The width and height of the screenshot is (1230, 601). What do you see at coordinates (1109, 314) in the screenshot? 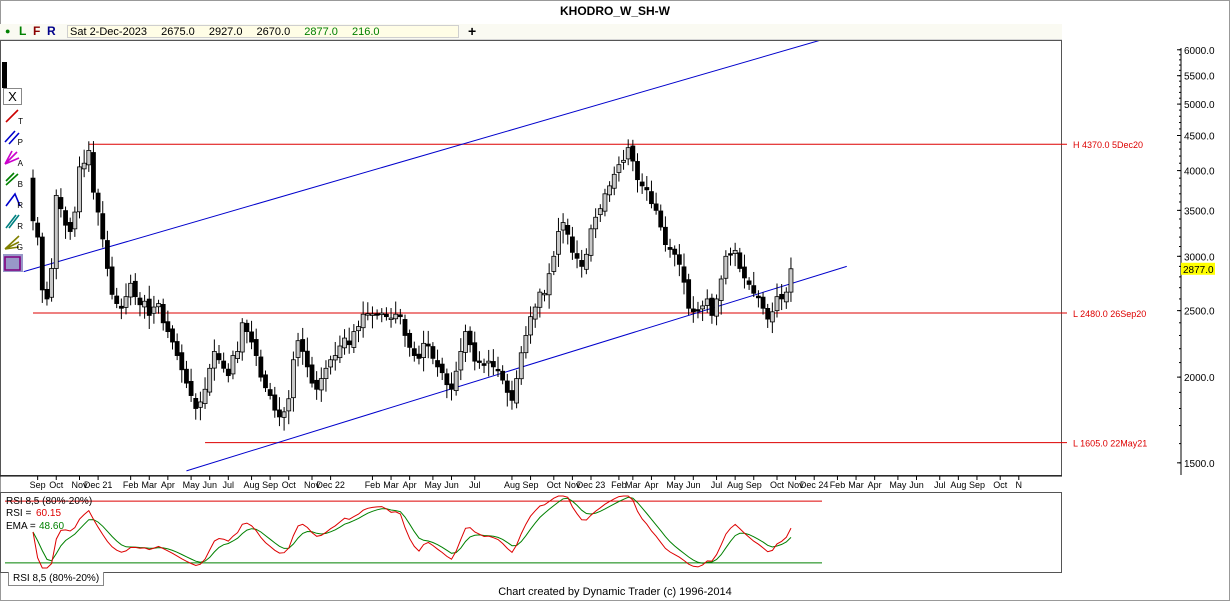
I see `level-label: L 2480.0 26Sep20` at bounding box center [1109, 314].